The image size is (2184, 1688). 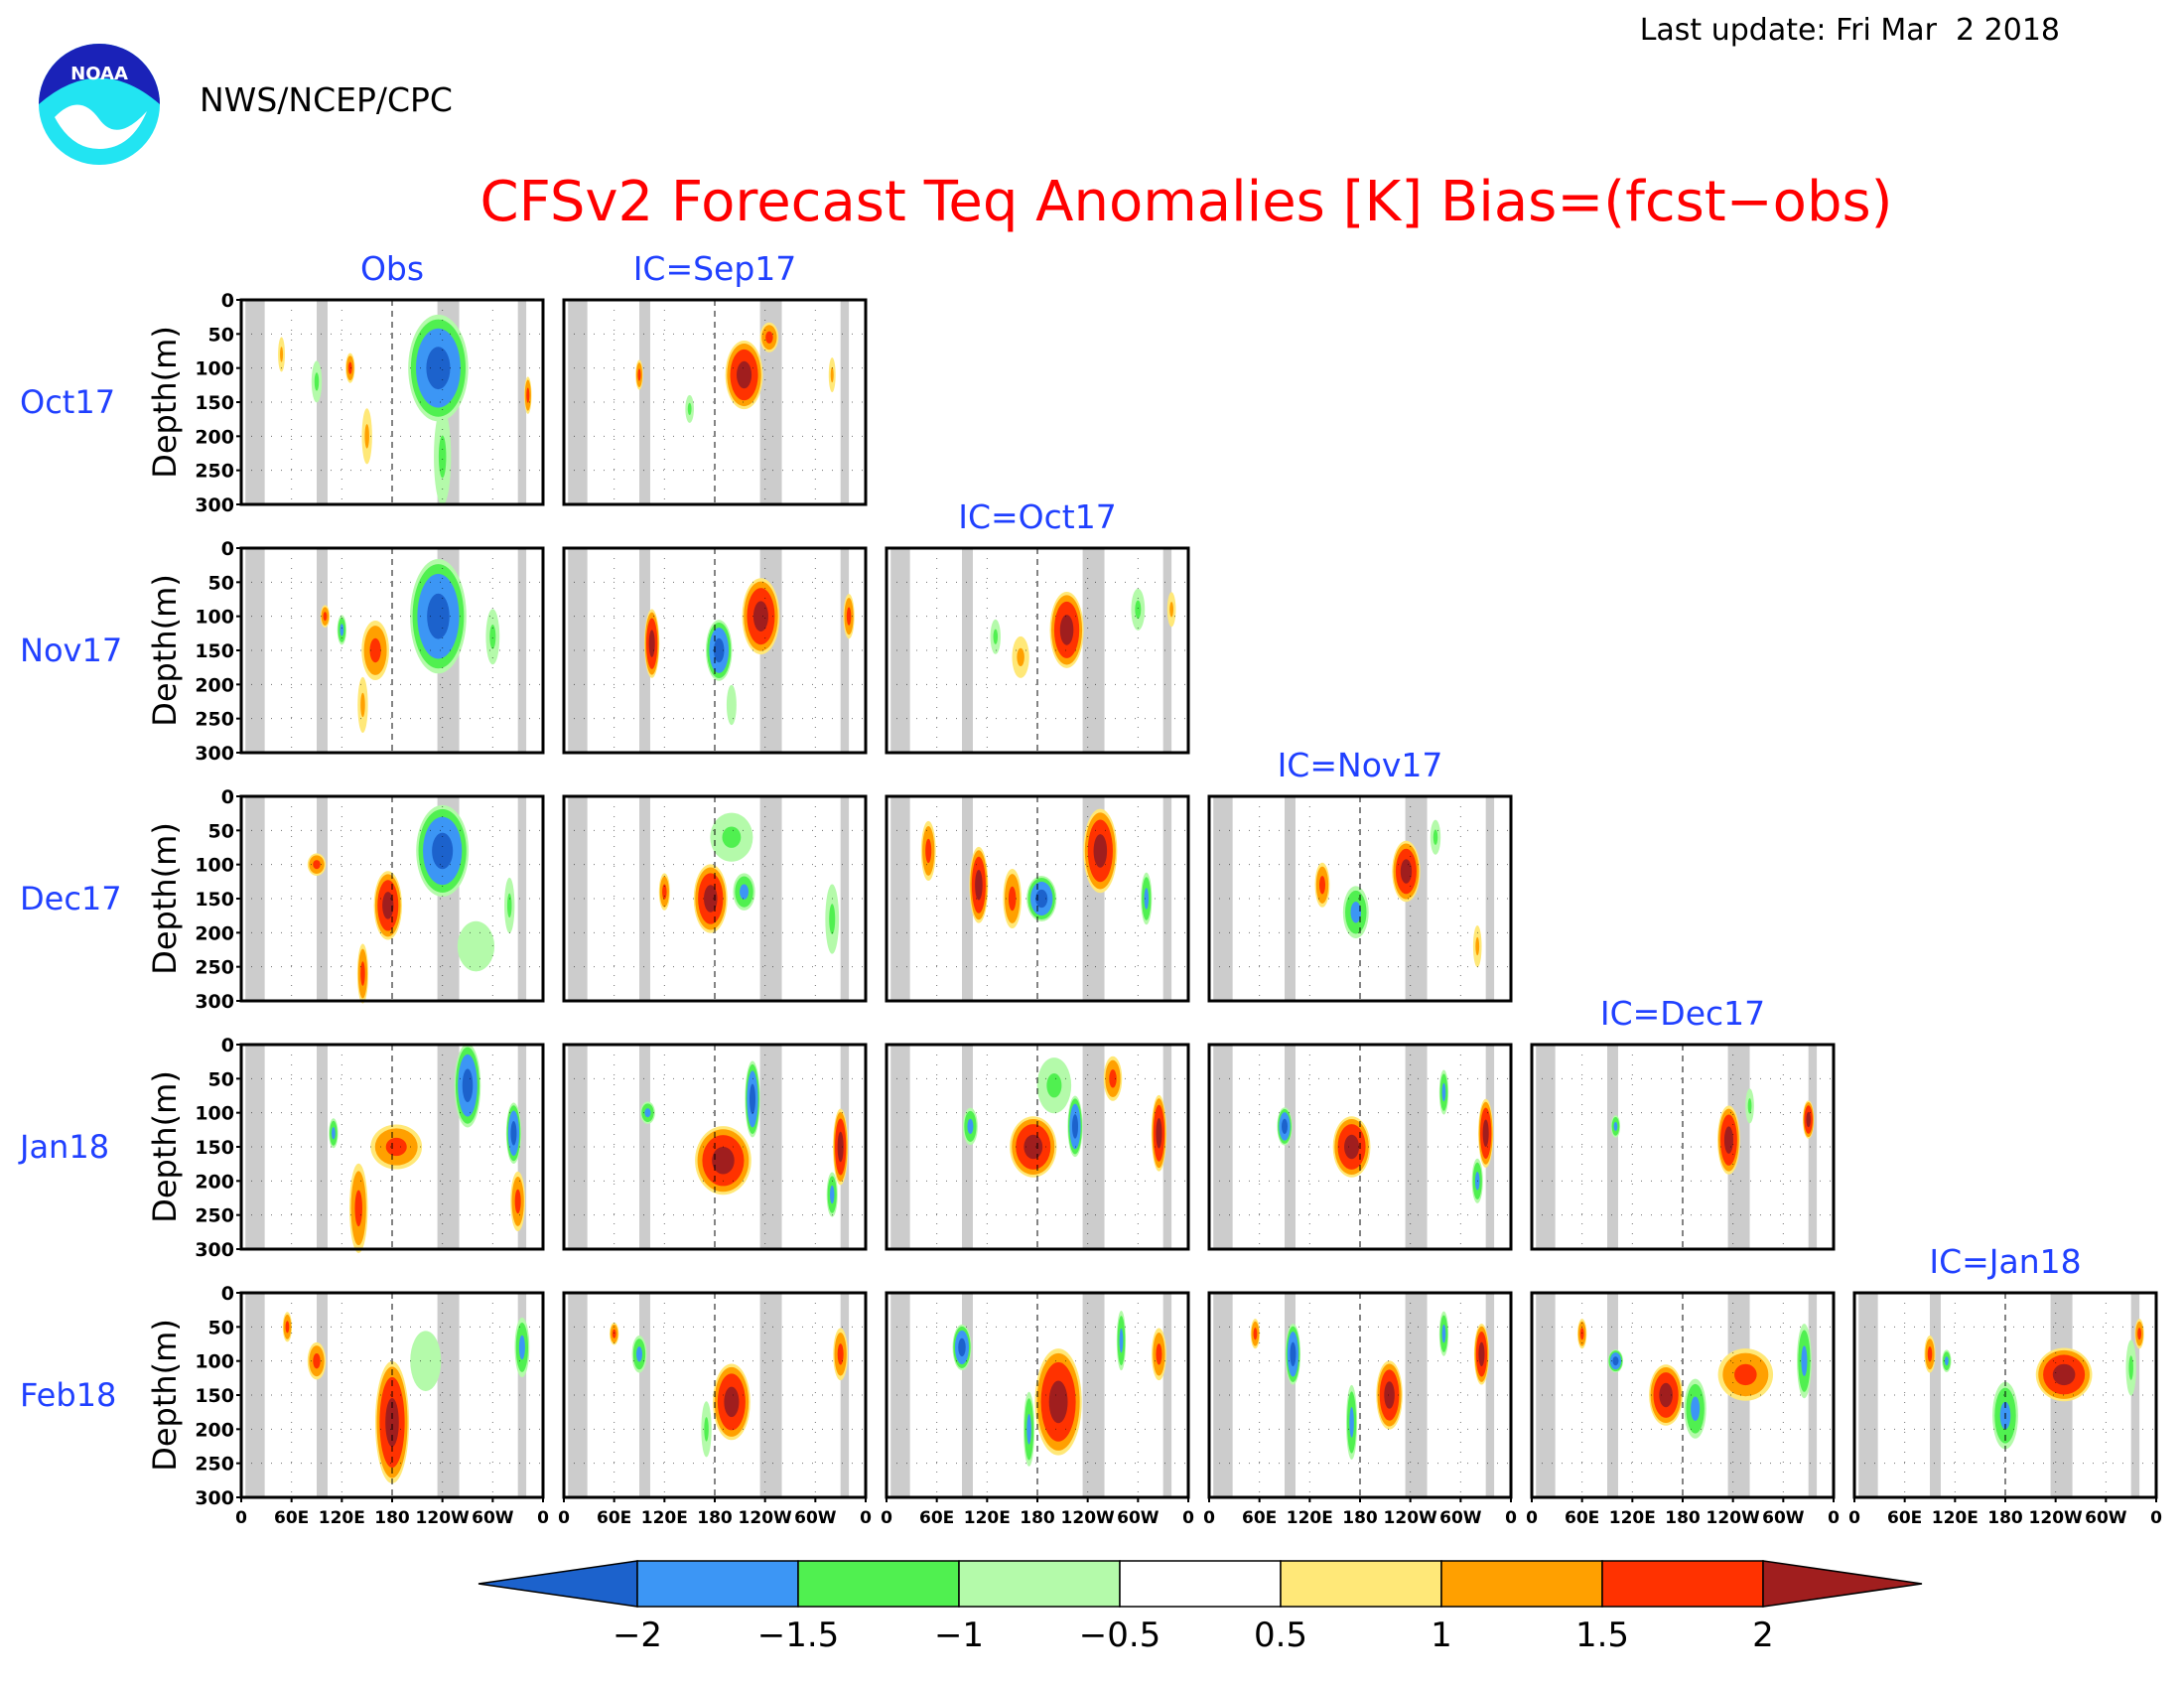 What do you see at coordinates (392, 268) in the screenshot?
I see `column-label: Obs` at bounding box center [392, 268].